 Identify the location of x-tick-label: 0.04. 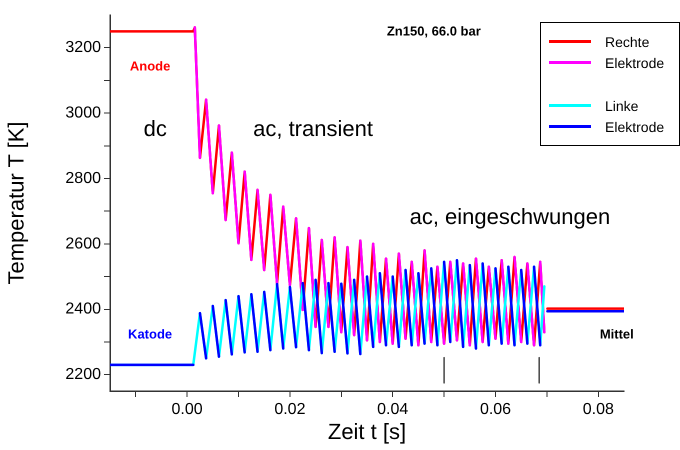
(392, 409).